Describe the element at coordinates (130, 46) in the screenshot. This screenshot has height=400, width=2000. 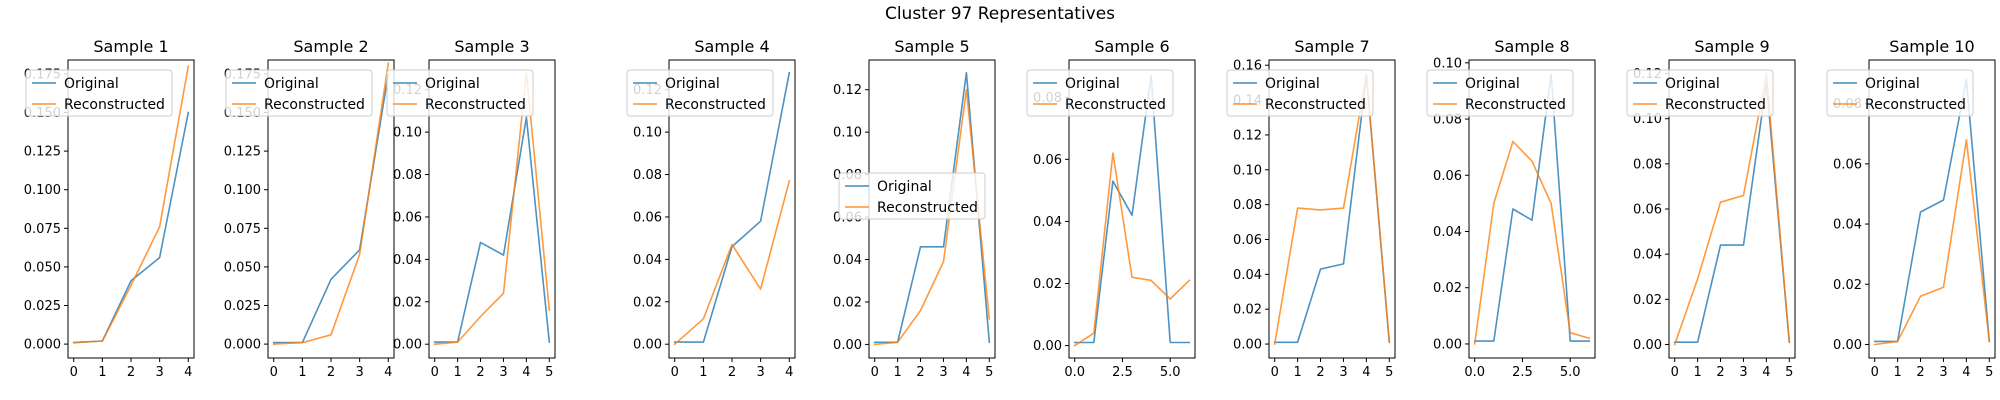
I see `subplot-title: Sample 1` at that location.